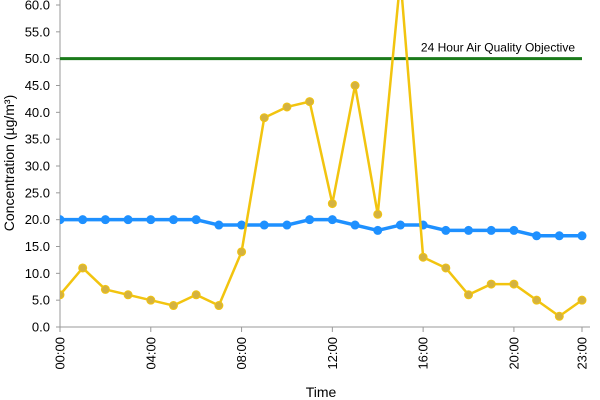  I want to click on y-tick-label: 10.0, so click(37, 273).